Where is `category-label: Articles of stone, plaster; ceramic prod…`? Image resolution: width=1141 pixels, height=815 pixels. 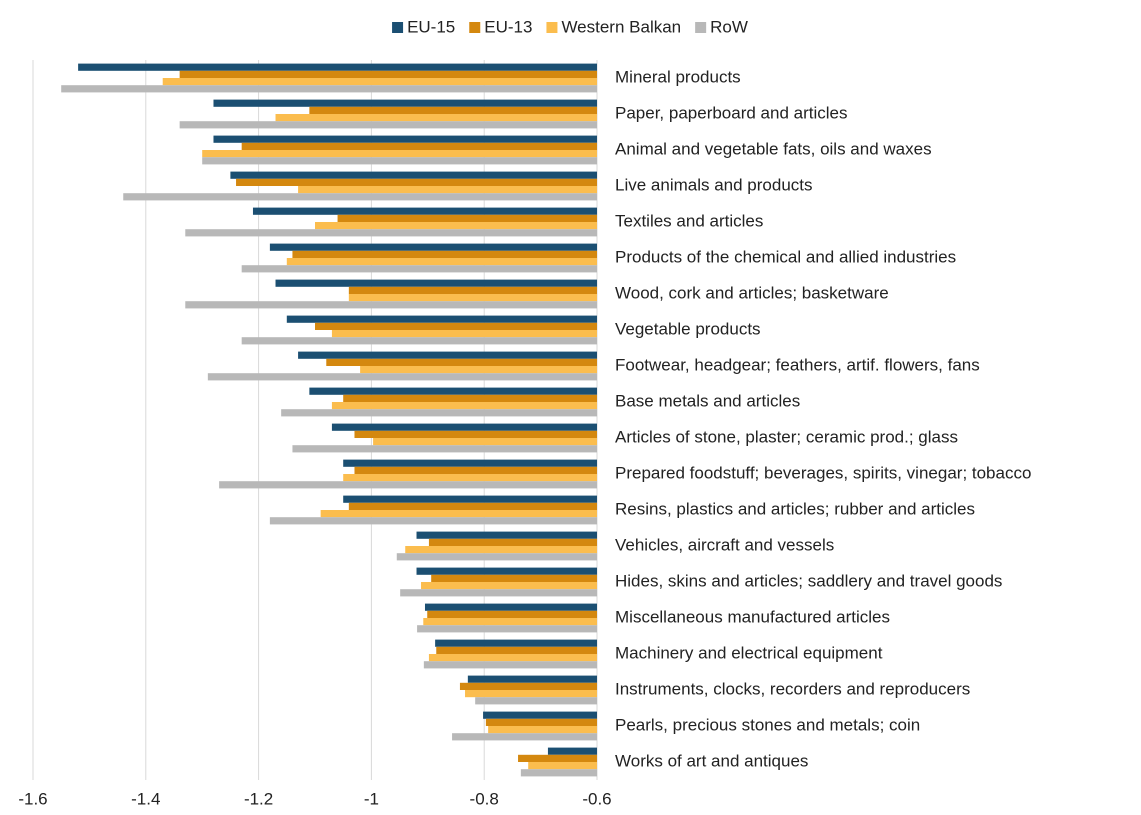 category-label: Articles of stone, plaster; ceramic prod… is located at coordinates (786, 436).